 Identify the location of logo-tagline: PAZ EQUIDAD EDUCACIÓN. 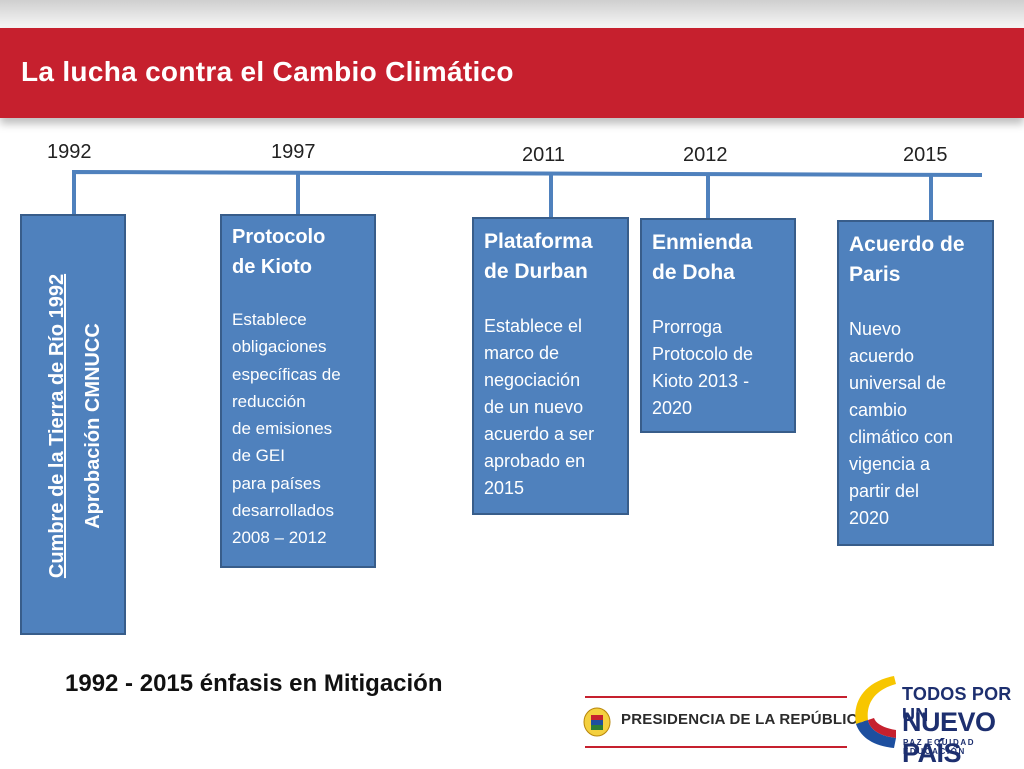
(939, 747).